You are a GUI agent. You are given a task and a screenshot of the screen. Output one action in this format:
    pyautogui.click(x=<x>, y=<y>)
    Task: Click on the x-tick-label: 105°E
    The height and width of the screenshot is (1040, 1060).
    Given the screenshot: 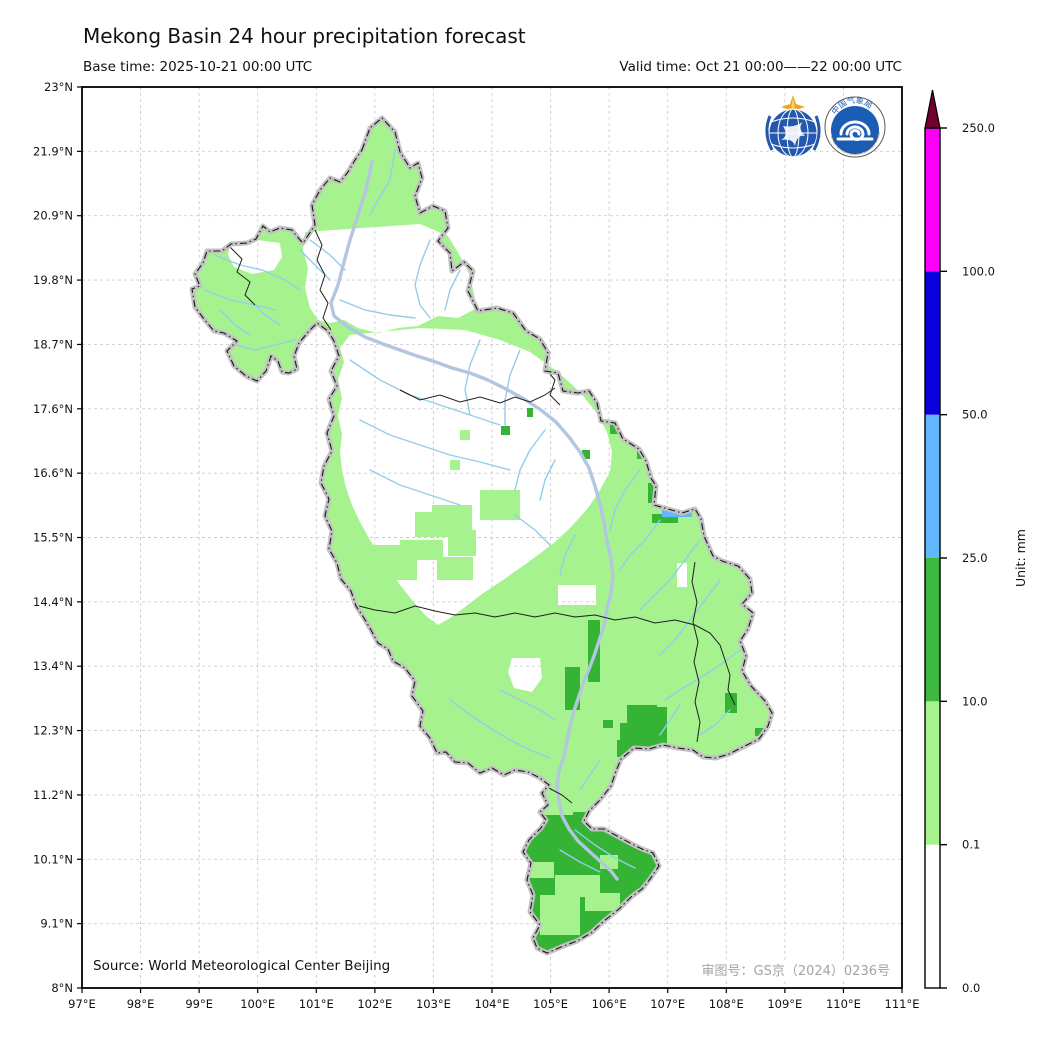 What is the action you would take?
    pyautogui.click(x=550, y=1004)
    